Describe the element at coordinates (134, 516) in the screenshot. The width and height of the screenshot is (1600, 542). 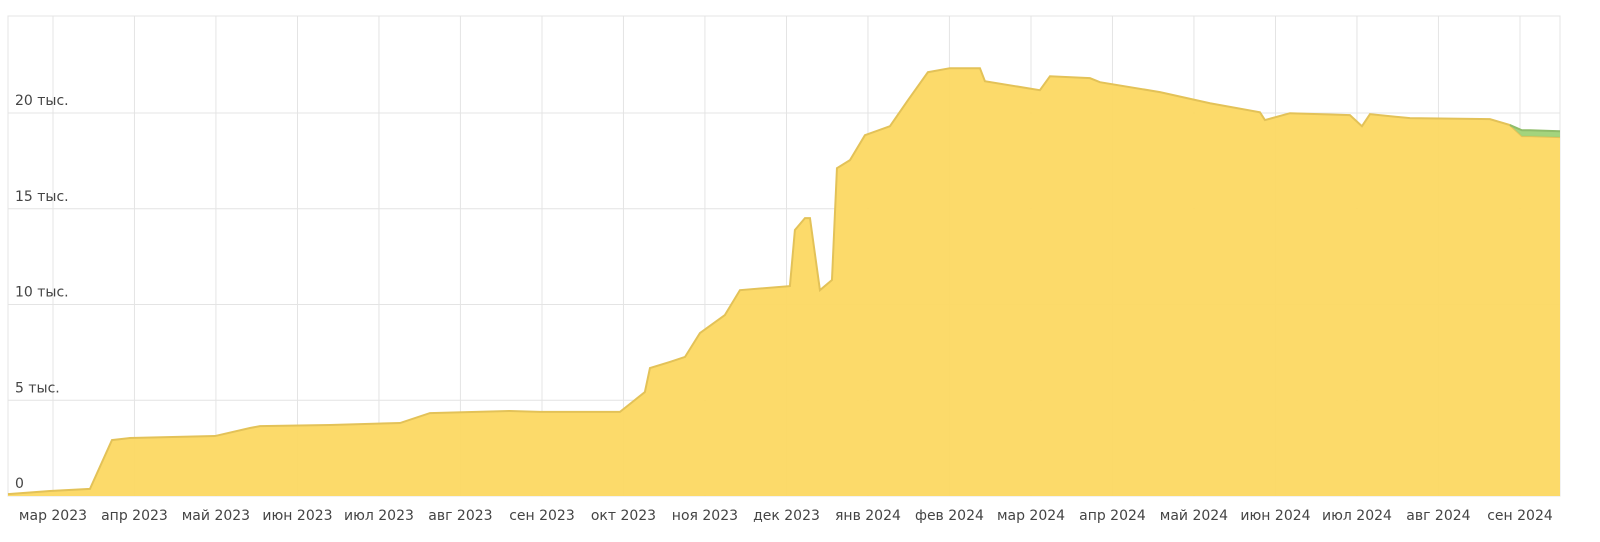
I see `x-tick-label: апр 2023` at that location.